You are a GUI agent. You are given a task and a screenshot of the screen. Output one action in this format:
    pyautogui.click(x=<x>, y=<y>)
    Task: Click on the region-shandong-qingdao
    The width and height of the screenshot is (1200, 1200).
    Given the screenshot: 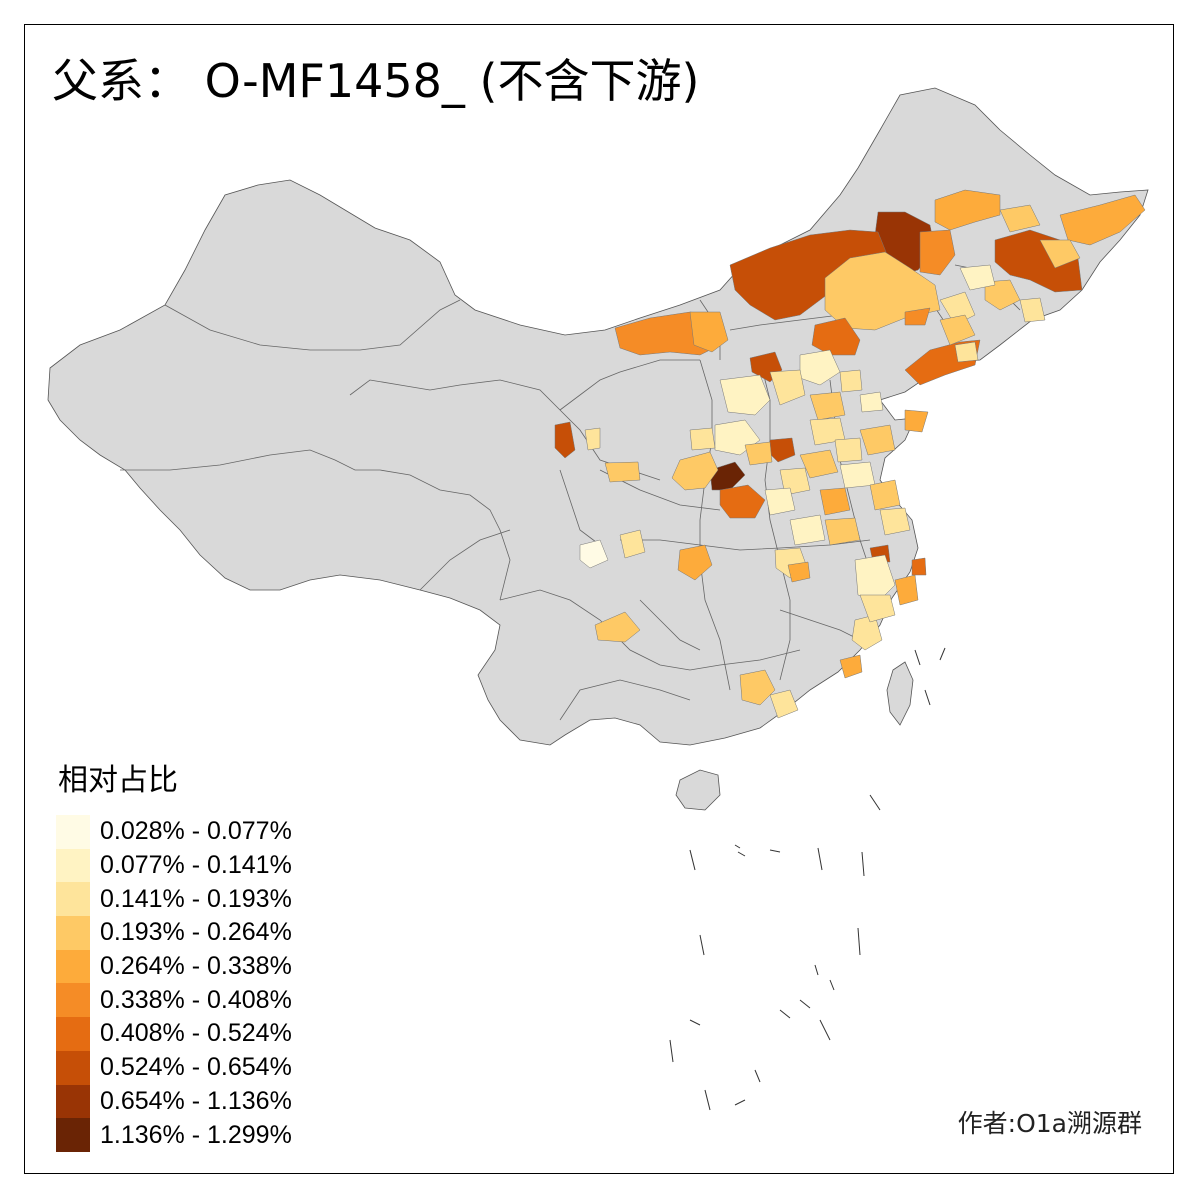 What is the action you would take?
    pyautogui.click(x=916, y=421)
    